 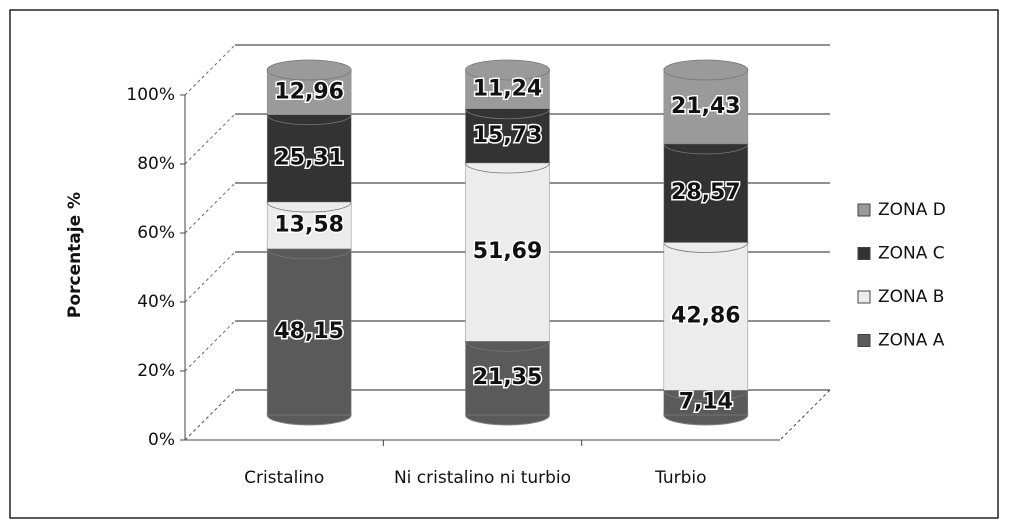 I want to click on legend-label: ZONA C, so click(x=911, y=254).